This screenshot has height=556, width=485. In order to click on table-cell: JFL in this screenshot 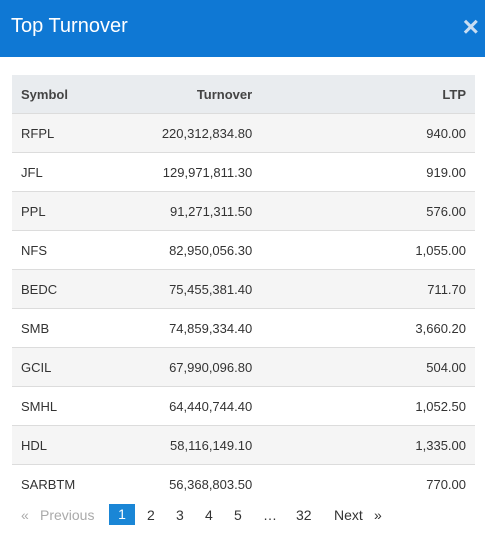, I will do `click(56, 172)`.